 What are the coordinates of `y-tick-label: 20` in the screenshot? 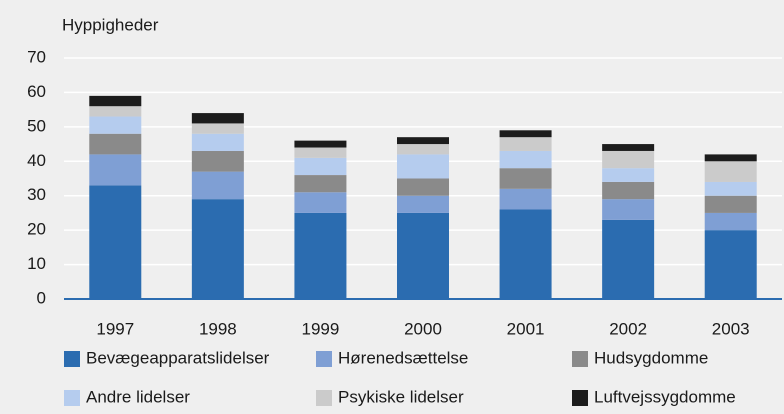 It's located at (36, 229).